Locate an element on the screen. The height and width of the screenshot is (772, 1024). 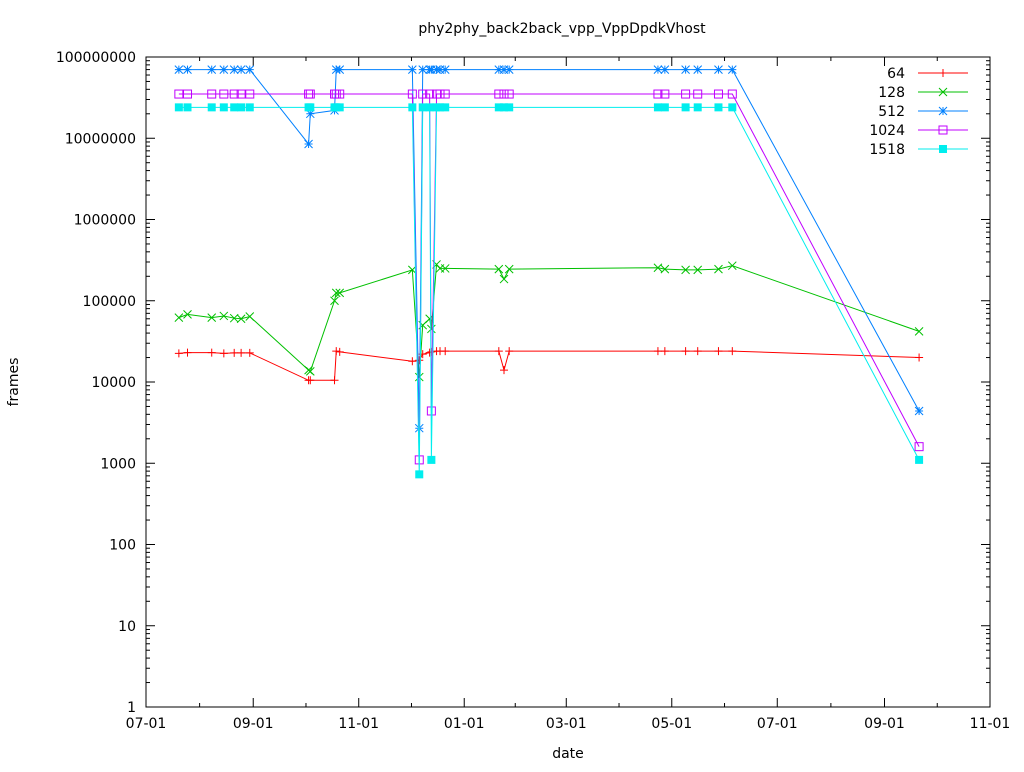
y-tick-label: 10 is located at coordinates (127, 627).